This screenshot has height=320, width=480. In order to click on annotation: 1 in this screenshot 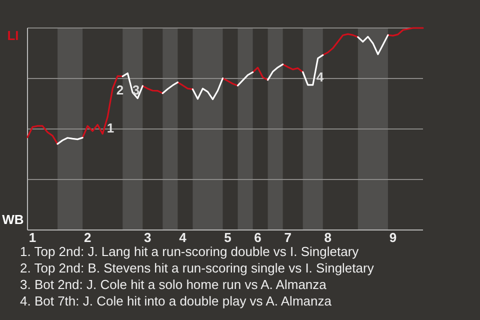, I will do `click(110, 128)`.